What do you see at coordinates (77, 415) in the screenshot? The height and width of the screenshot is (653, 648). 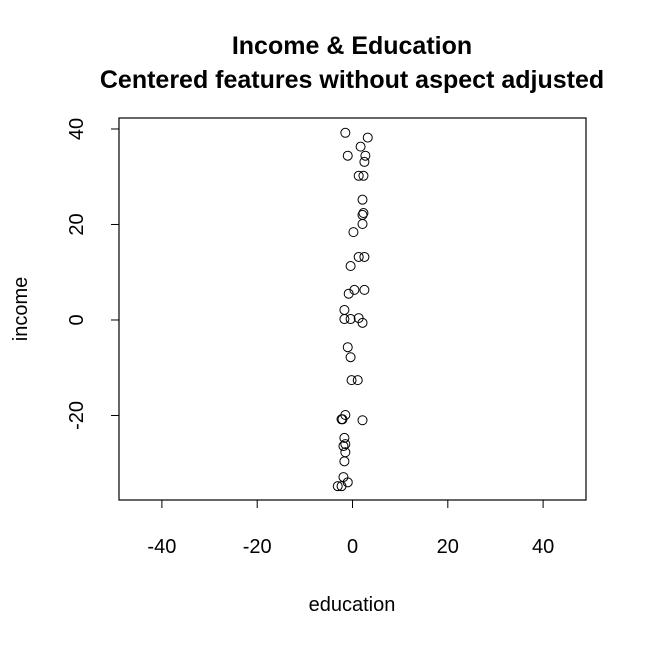 I see `y-tick-label: -20` at bounding box center [77, 415].